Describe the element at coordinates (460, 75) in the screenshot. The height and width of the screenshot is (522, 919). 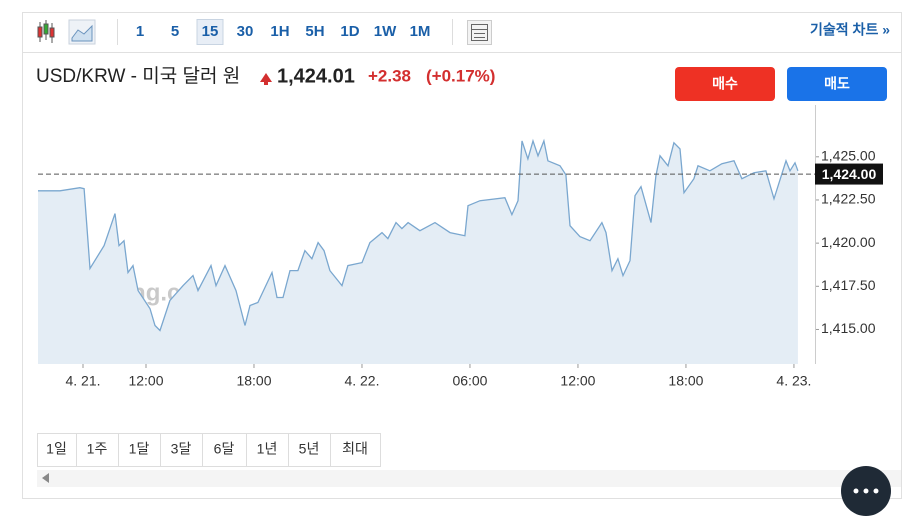
I see `change-pct: (+0.17%)` at that location.